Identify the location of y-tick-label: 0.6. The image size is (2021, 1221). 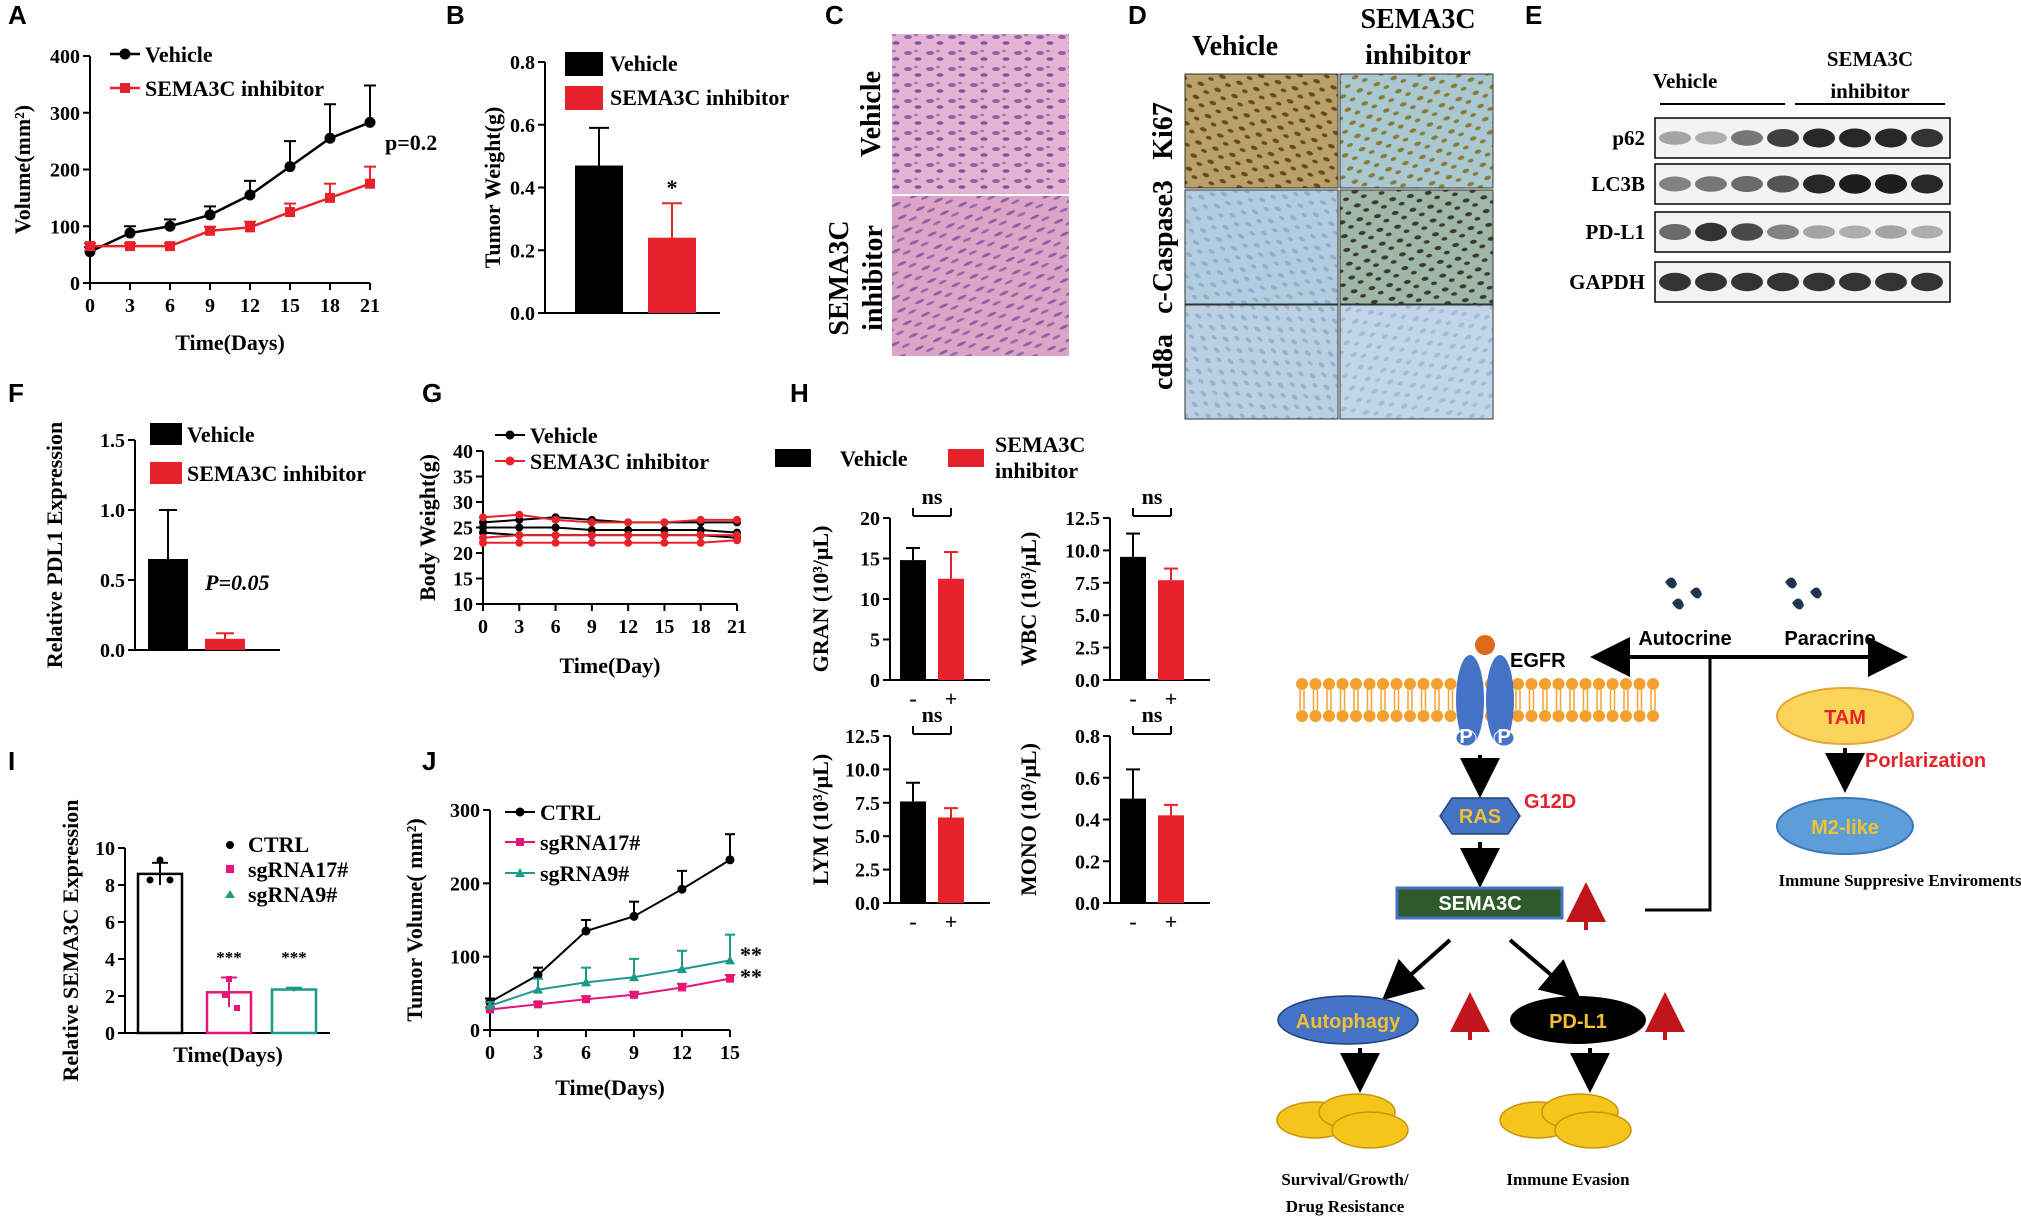
(1087, 779).